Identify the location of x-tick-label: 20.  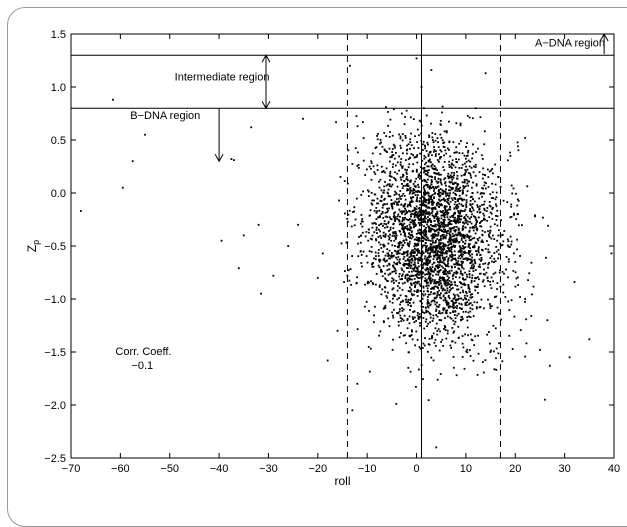
(515, 469).